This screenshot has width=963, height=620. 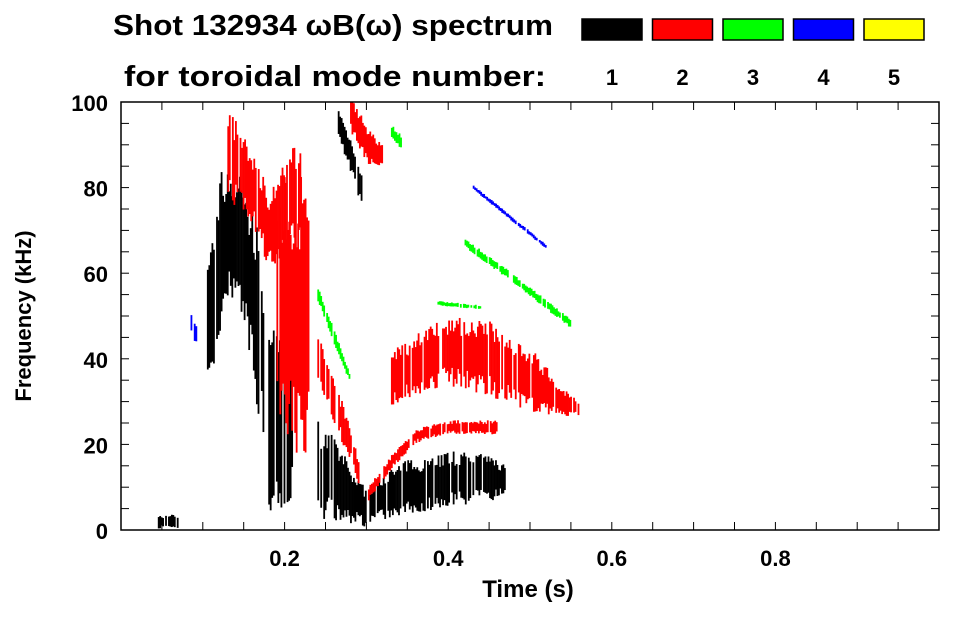 I want to click on y-axis-label: Frequency (kHz), so click(x=23, y=315).